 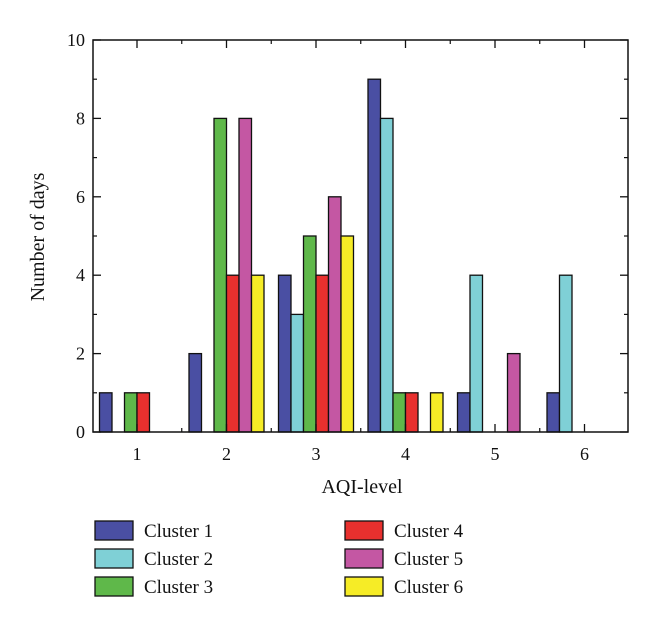 I want to click on legend-label-cluster-5: Cluster 5, so click(x=428, y=559).